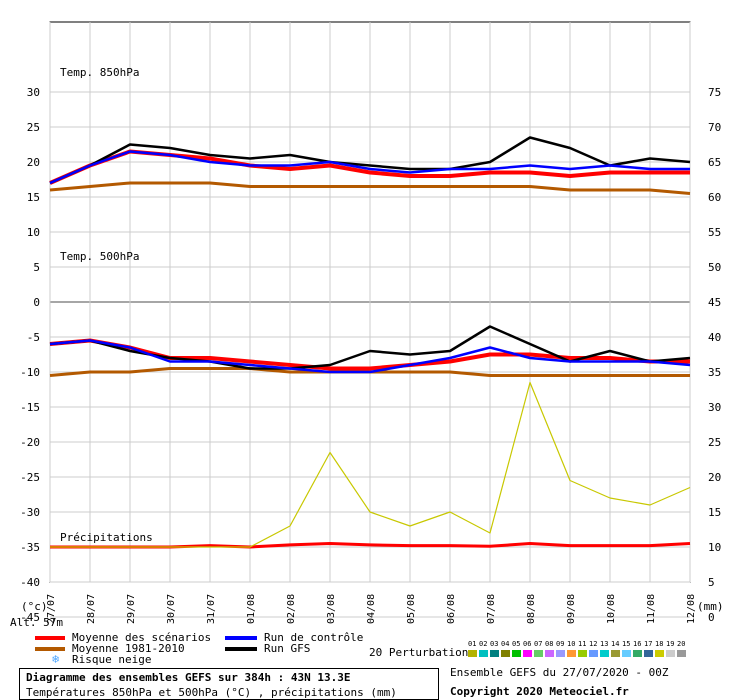 The image size is (740, 700). Describe the element at coordinates (128, 648) in the screenshot. I see `legend-climate: Moyenne 1981-2010` at that location.